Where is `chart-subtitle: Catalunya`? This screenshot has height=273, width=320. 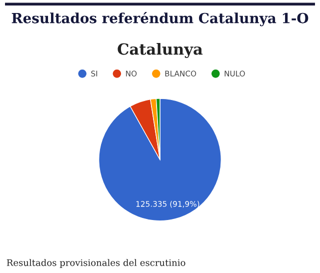 chart-subtitle: Catalunya is located at coordinates (160, 50).